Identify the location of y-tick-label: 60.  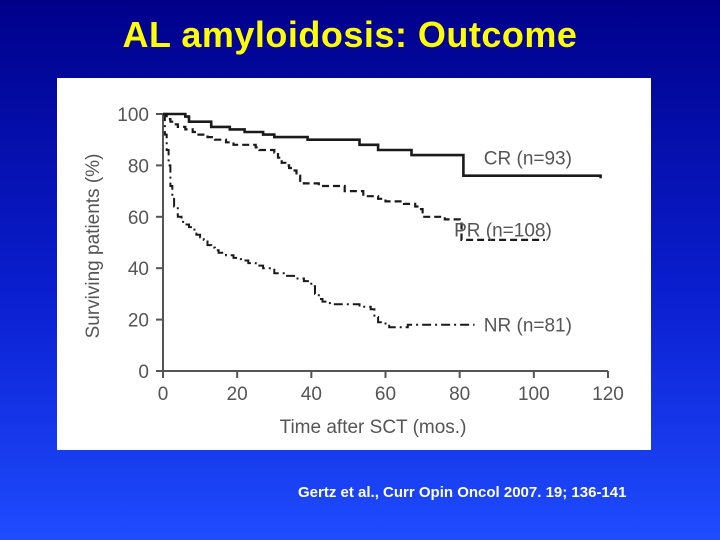
(138, 218).